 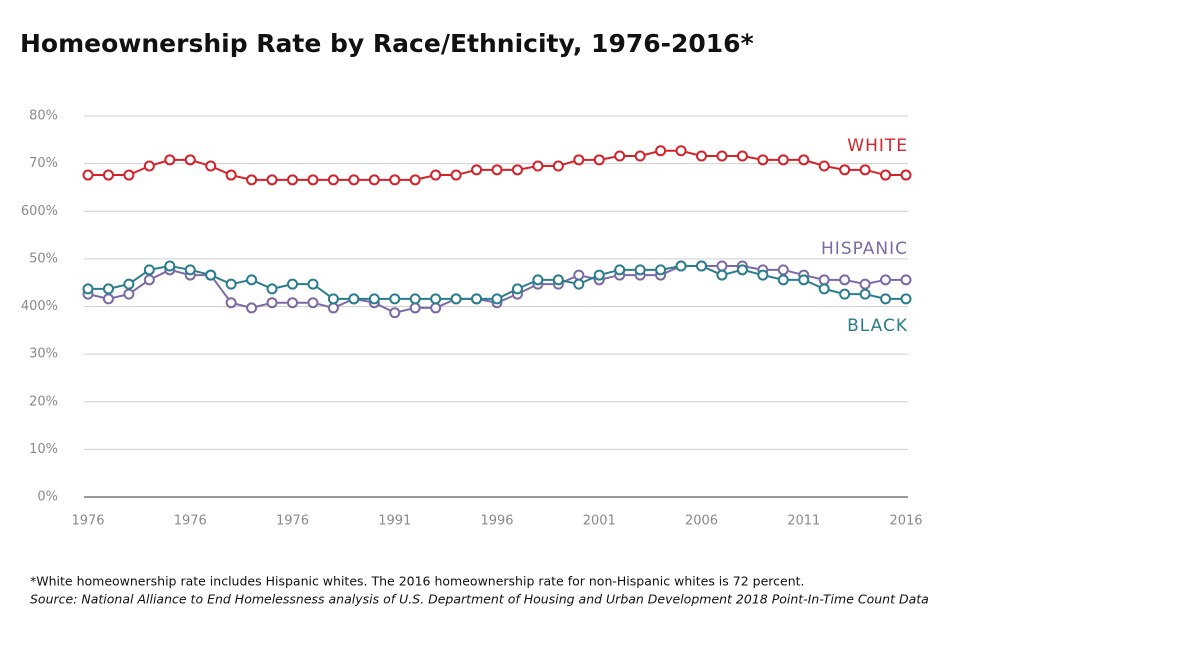 What do you see at coordinates (394, 521) in the screenshot?
I see `x-tick-label: 1991` at bounding box center [394, 521].